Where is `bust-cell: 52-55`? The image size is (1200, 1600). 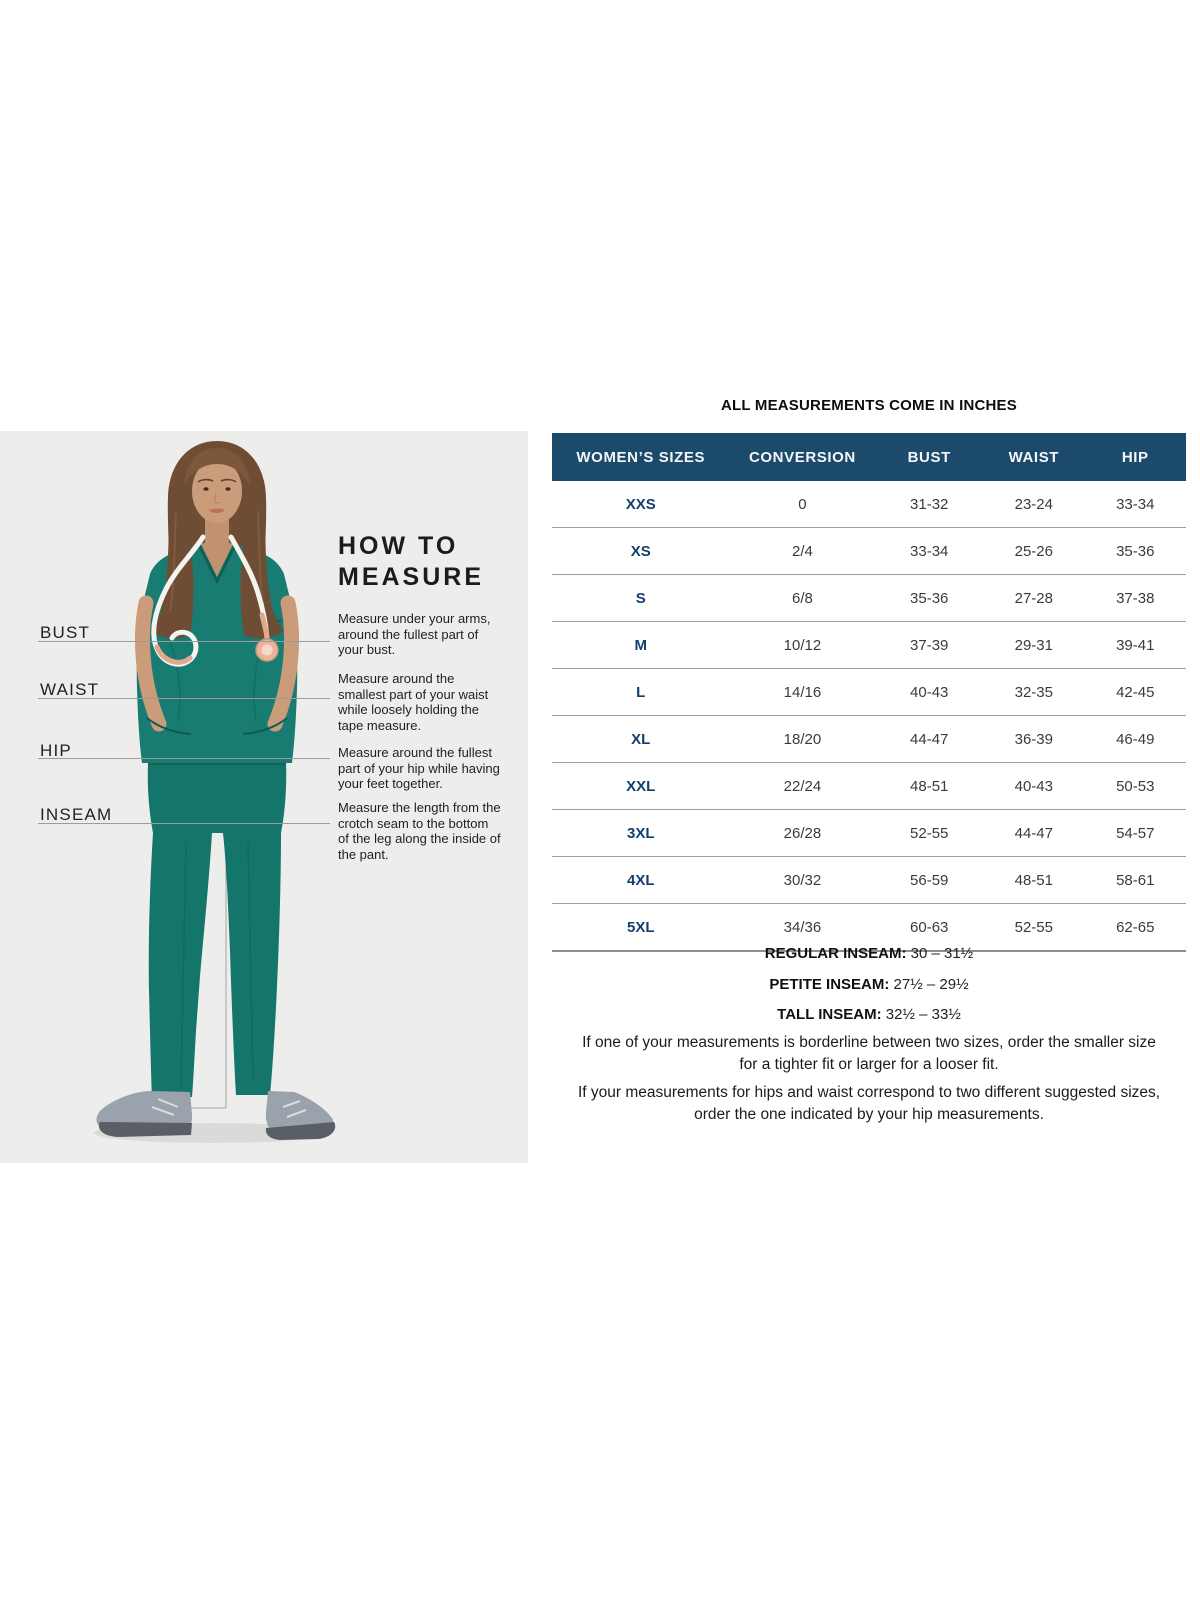 bust-cell: 52-55 is located at coordinates (929, 833).